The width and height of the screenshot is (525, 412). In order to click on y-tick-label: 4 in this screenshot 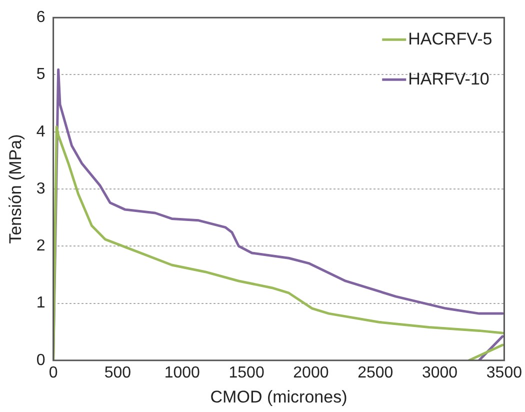, I will do `click(41, 131)`.